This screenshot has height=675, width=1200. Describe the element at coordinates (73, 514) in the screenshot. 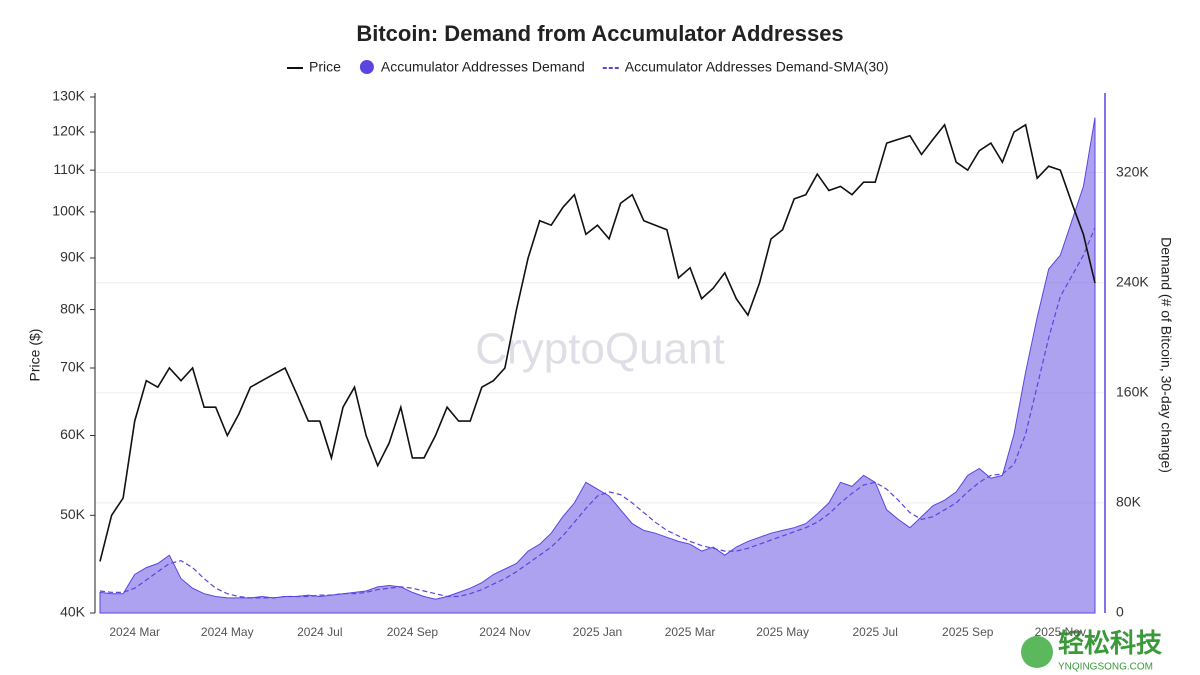

I see `y-tick-label: 50K` at that location.